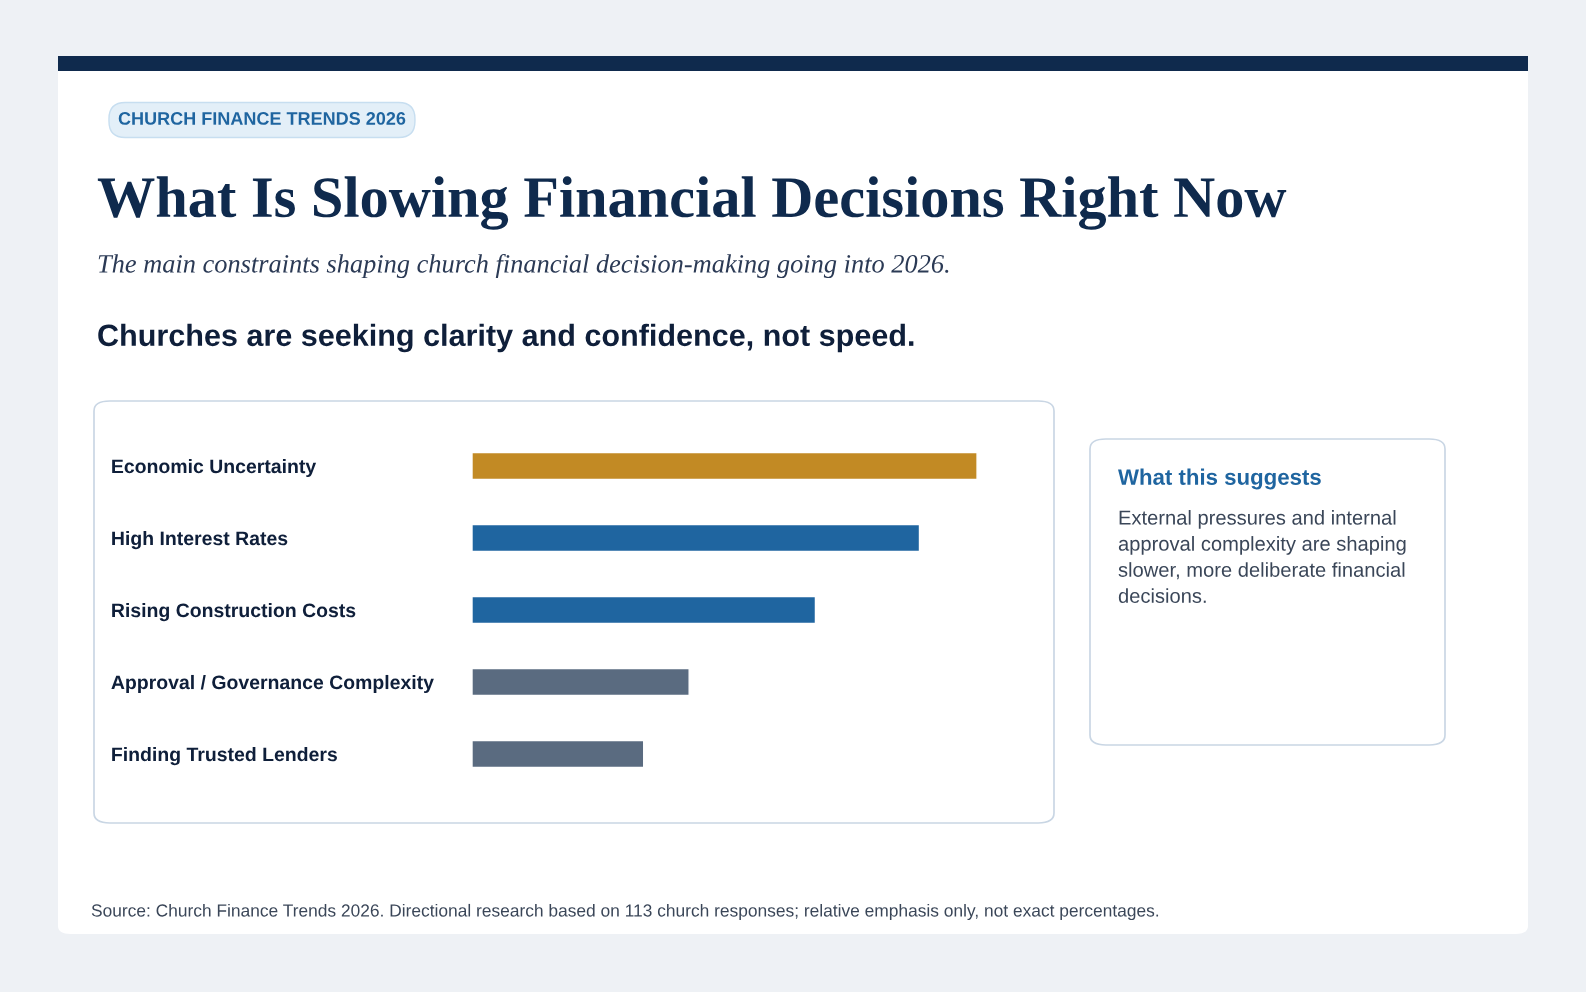  What do you see at coordinates (1219, 479) in the screenshot?
I see `text: What this suggests` at bounding box center [1219, 479].